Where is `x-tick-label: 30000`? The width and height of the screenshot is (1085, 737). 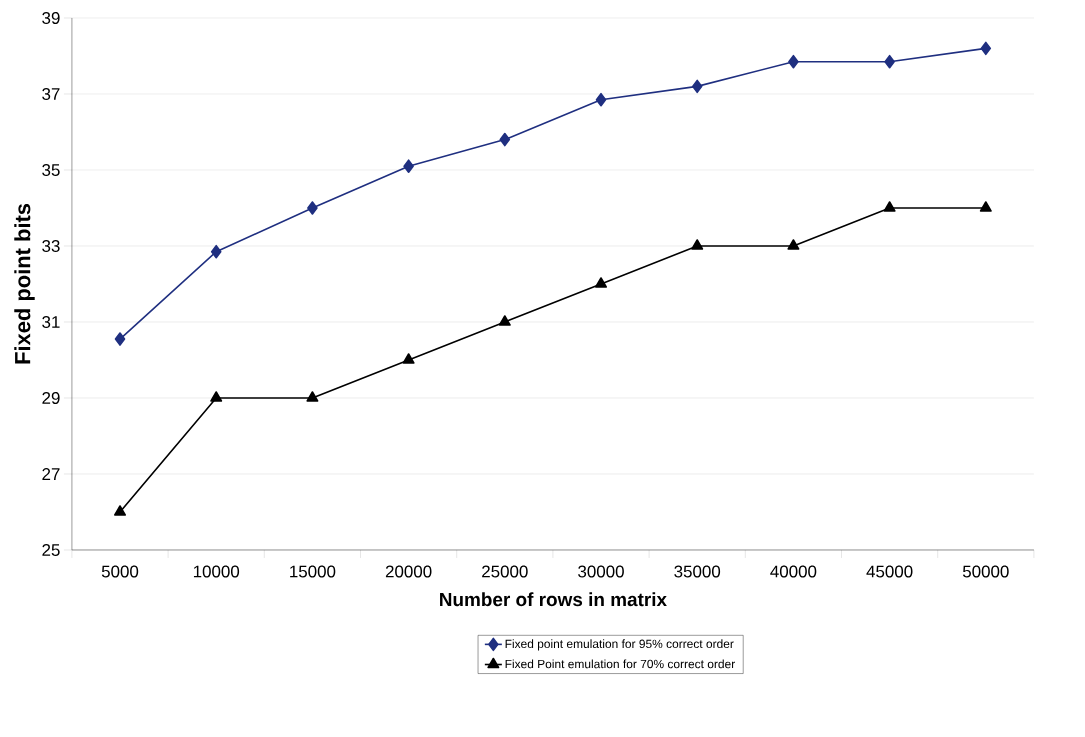
x-tick-label: 30000 is located at coordinates (601, 571).